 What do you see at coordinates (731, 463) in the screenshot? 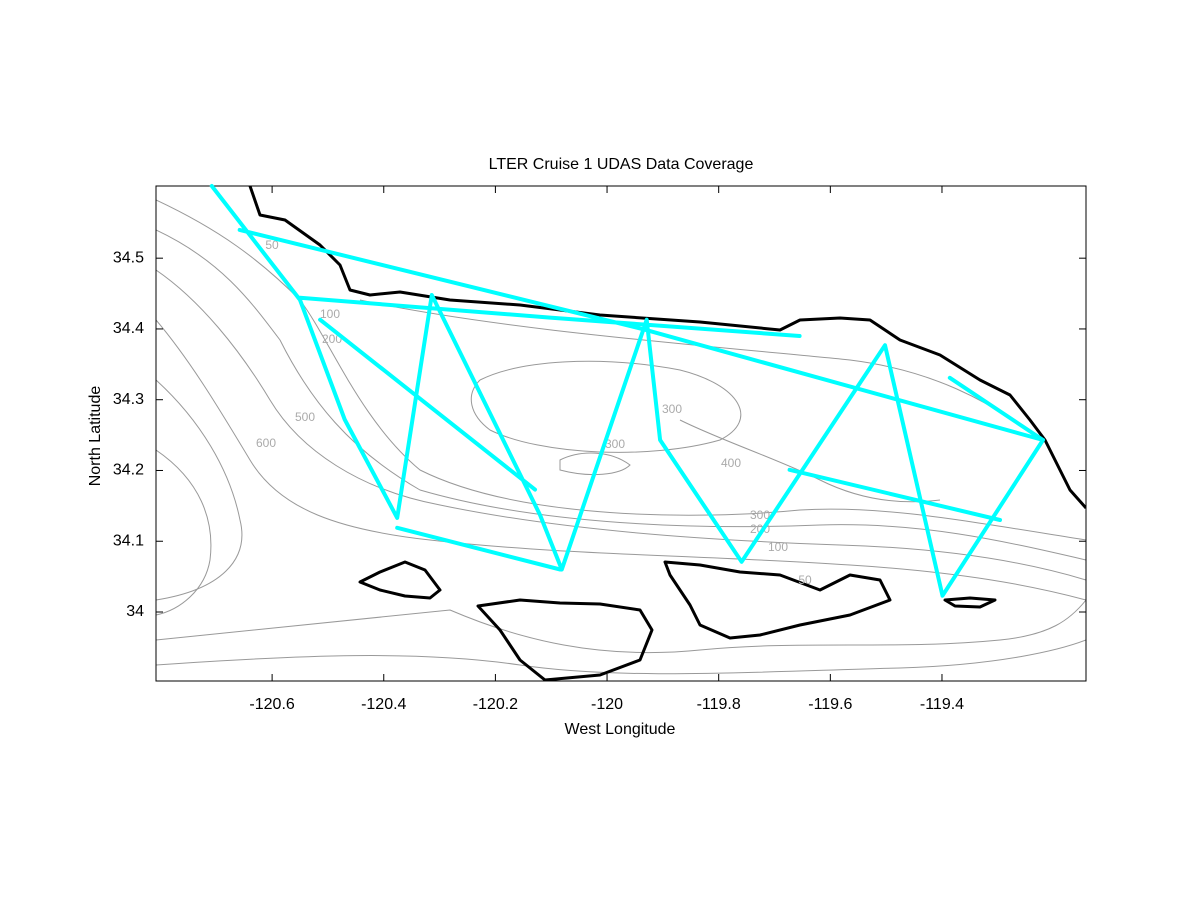
I see `contour-label: 400` at bounding box center [731, 463].